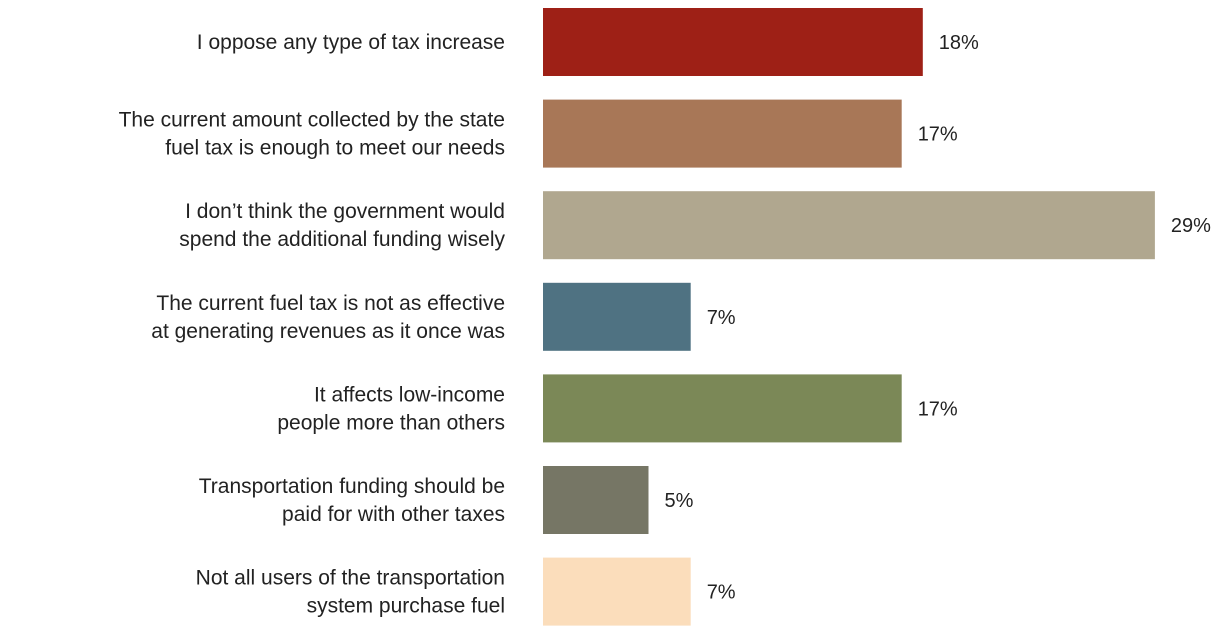 Image resolution: width=1227 pixels, height=626 pixels. I want to click on category-label-line: fuel tax is enough to meet our needs, so click(335, 148).